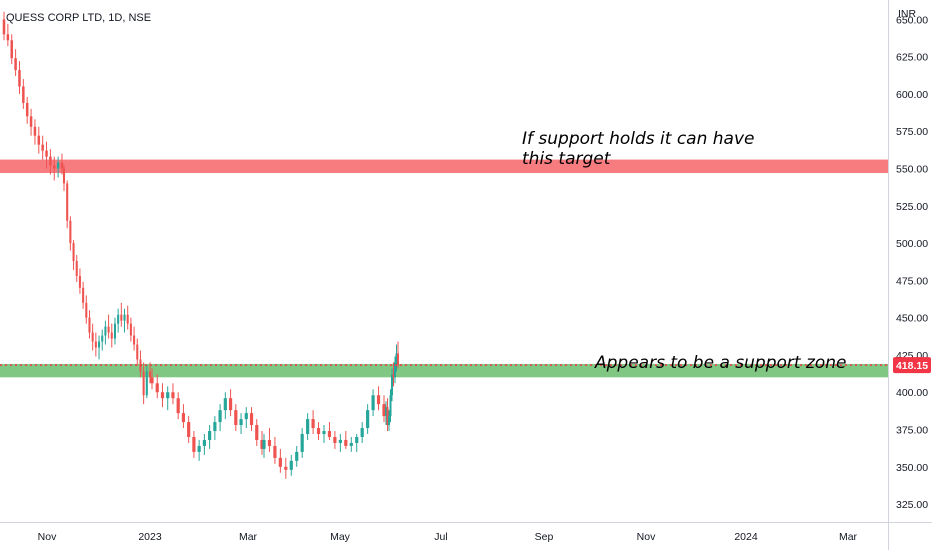 The height and width of the screenshot is (550, 932). Describe the element at coordinates (912, 281) in the screenshot. I see `price-tick-label: 475.00` at that location.